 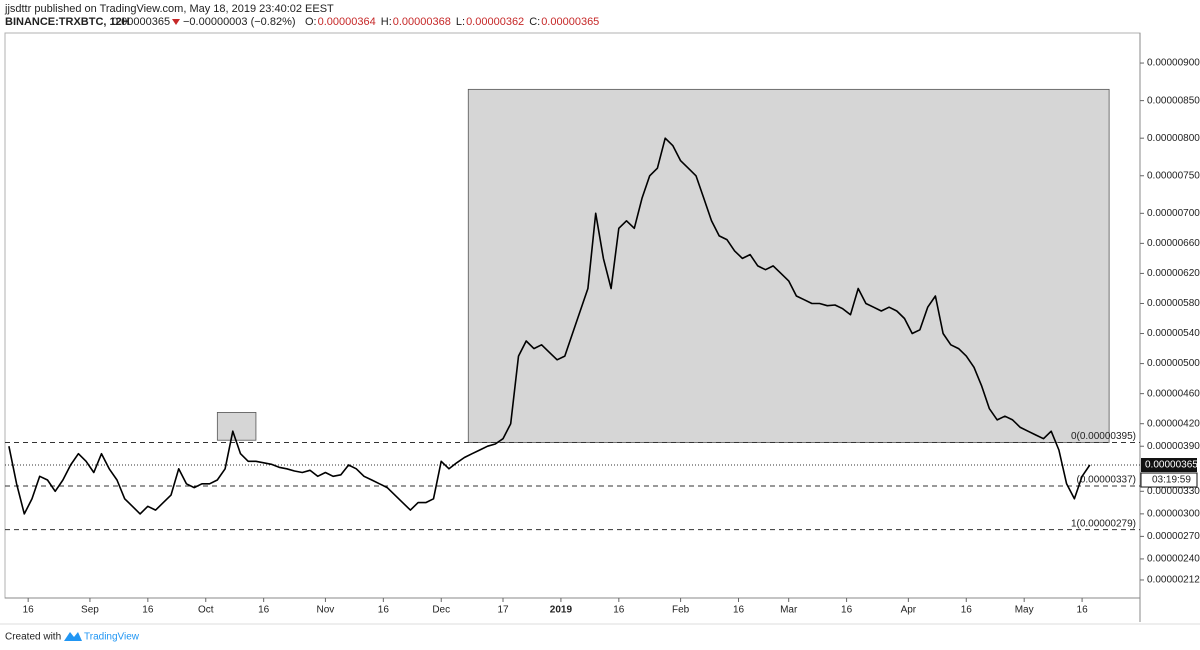 I want to click on x-tick-label: Nov, so click(x=326, y=610).